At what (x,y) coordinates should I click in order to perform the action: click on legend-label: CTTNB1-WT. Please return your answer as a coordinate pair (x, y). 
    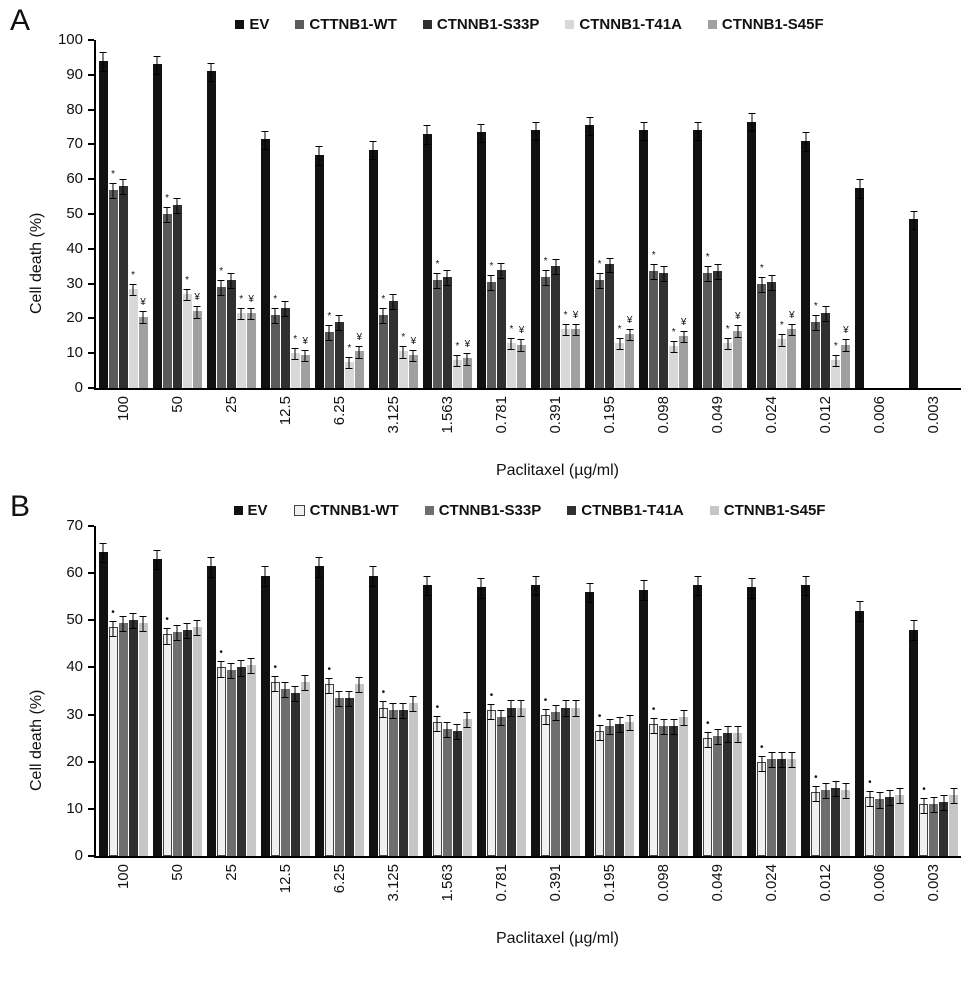
    Looking at the image, I should click on (353, 24).